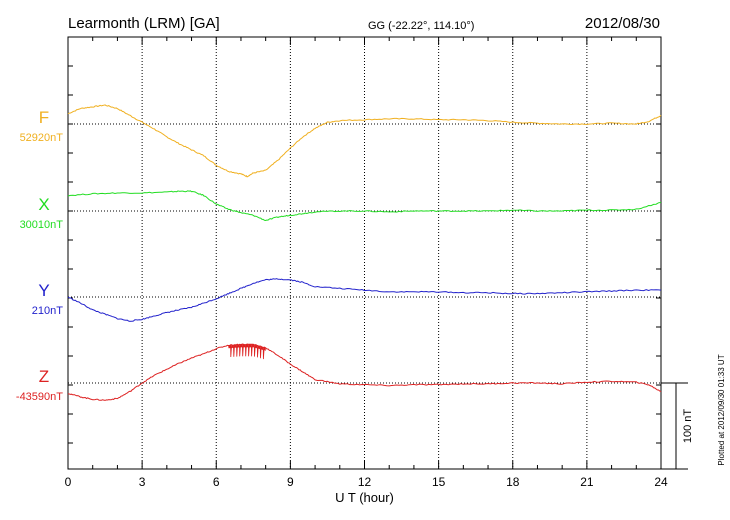 This screenshot has width=730, height=520. What do you see at coordinates (216, 482) in the screenshot?
I see `x-tick-label-2: 6` at bounding box center [216, 482].